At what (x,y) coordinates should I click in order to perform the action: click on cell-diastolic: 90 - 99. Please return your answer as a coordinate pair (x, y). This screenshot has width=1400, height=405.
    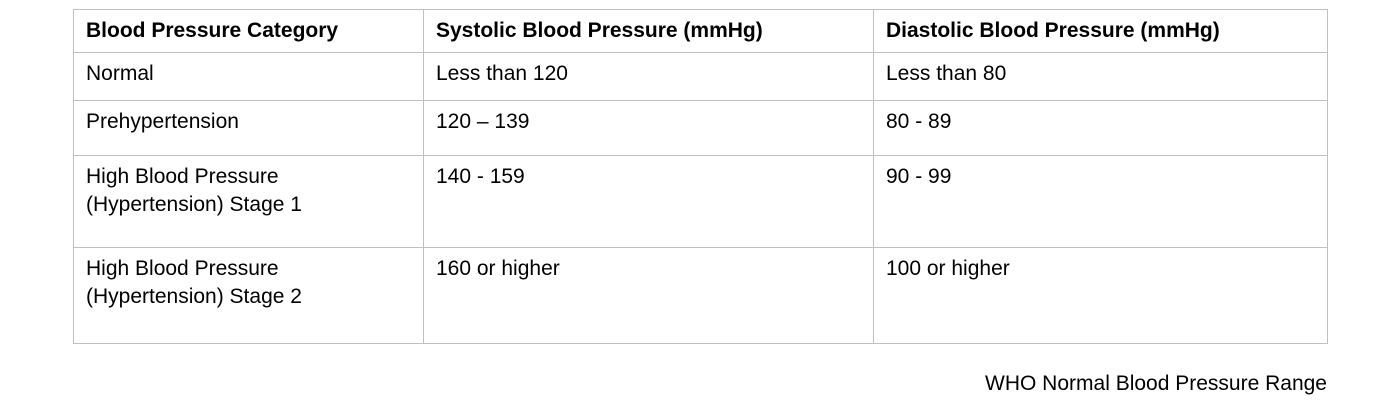
    Looking at the image, I should click on (1100, 201).